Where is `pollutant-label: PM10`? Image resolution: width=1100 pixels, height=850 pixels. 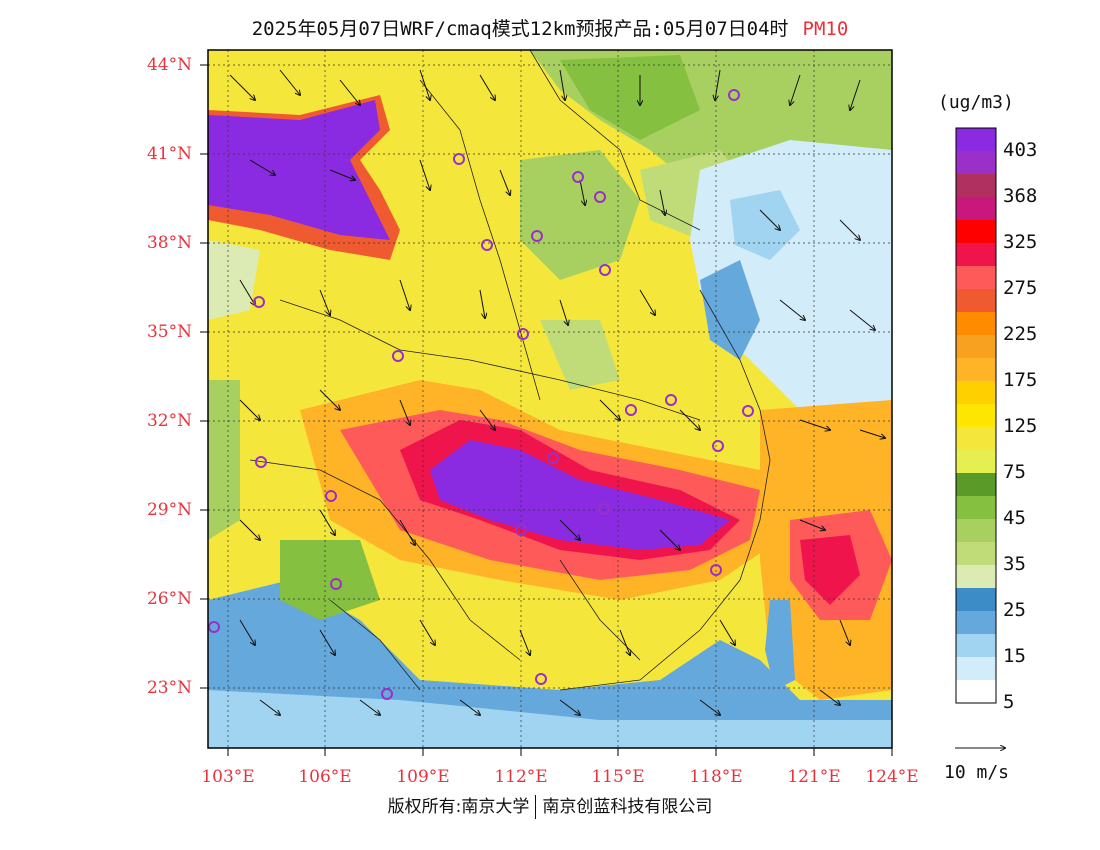
pollutant-label: PM10 is located at coordinates (825, 29).